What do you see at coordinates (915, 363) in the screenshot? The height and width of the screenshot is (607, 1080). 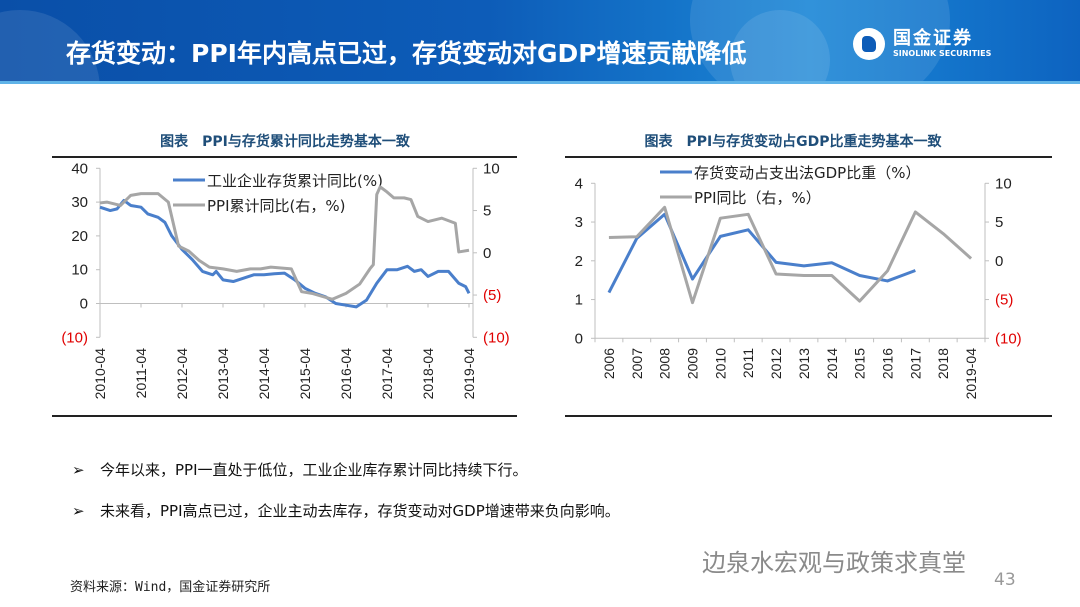 I see `x-tick-label: 2017` at bounding box center [915, 363].